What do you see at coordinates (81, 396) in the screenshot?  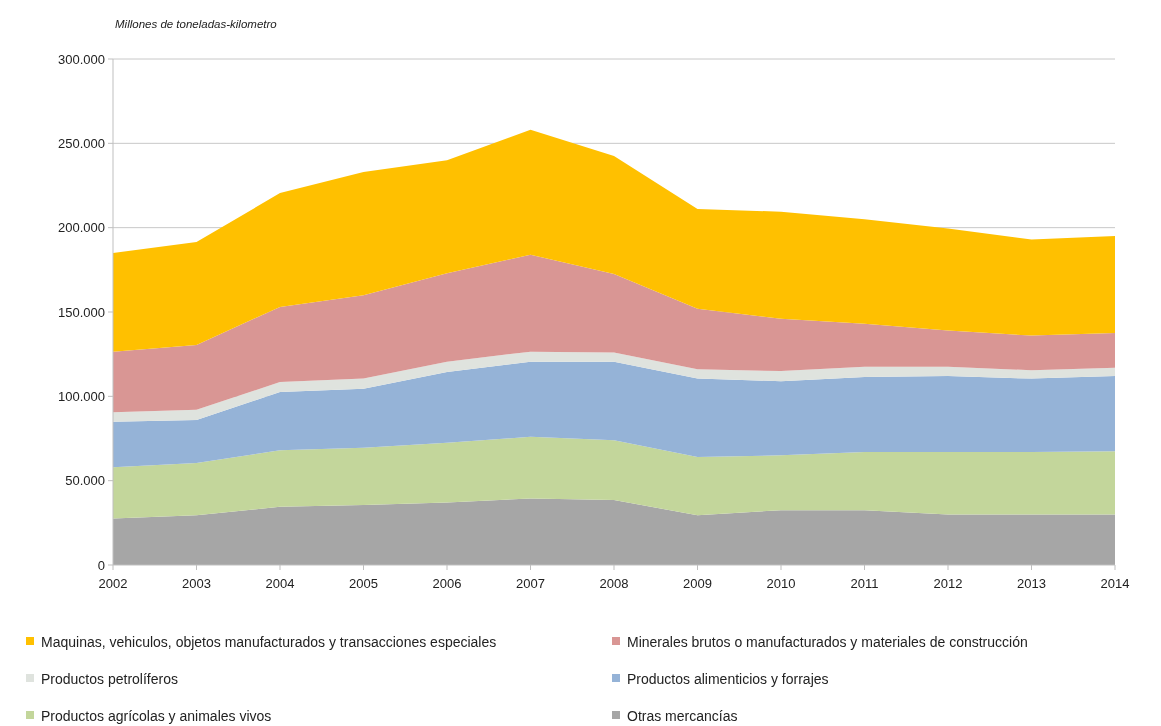 I see `y-tick-label: 100.000` at bounding box center [81, 396].